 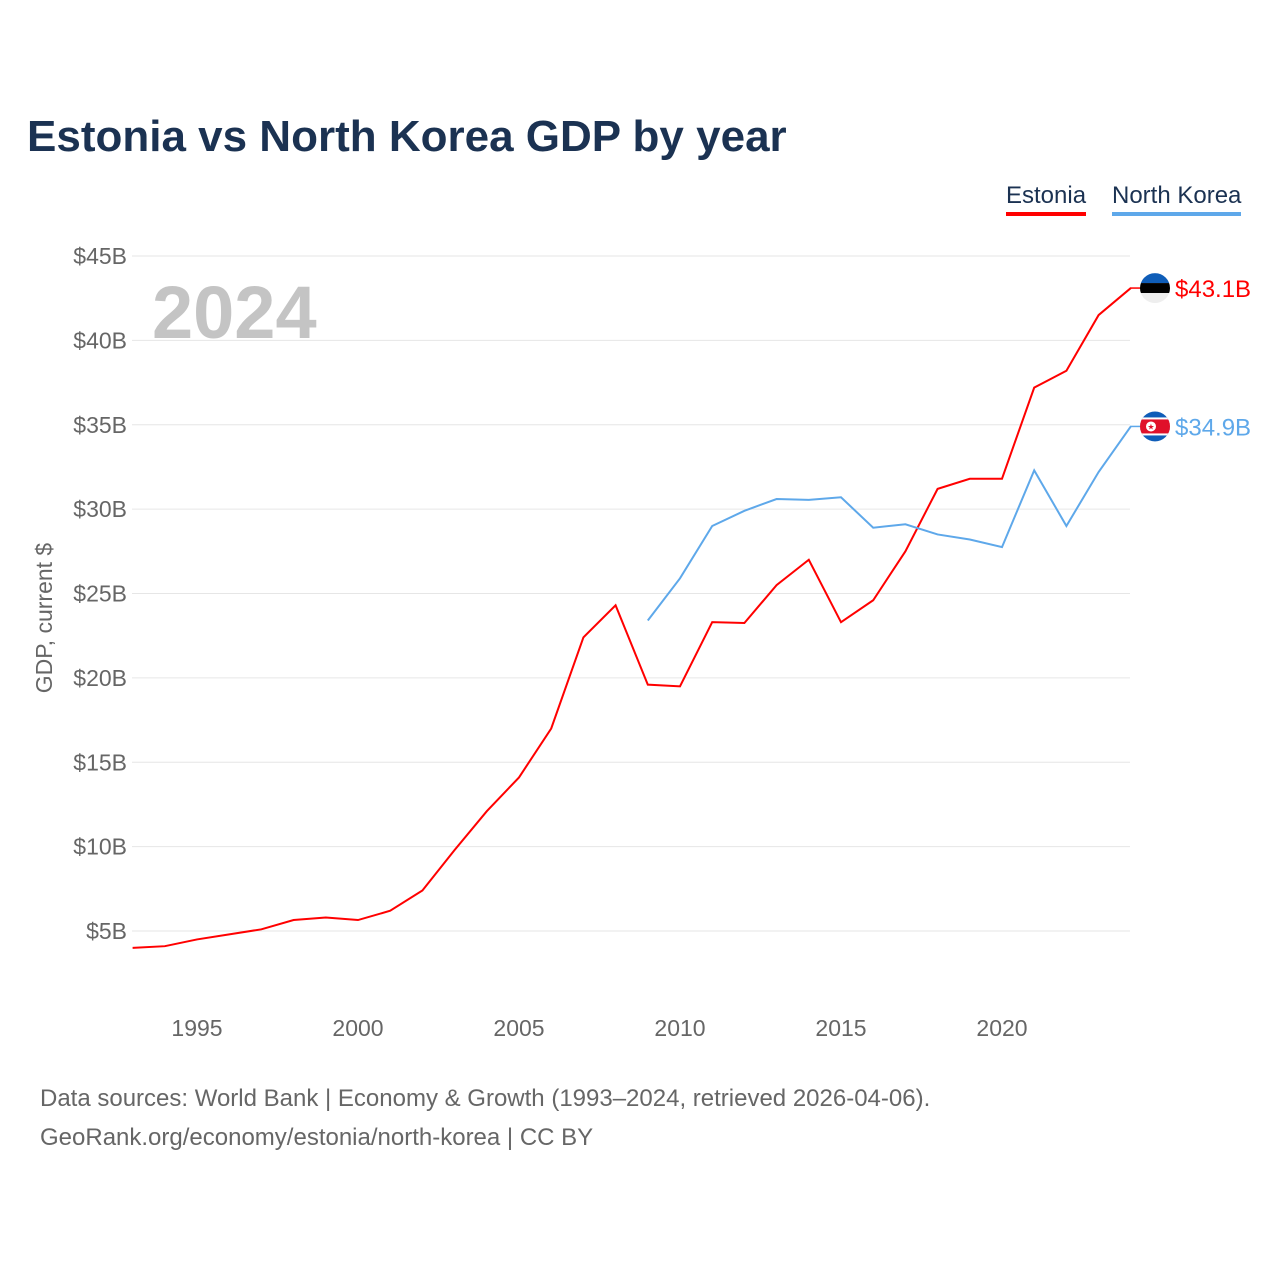 What do you see at coordinates (100, 847) in the screenshot?
I see `y-tick-label: $10B` at bounding box center [100, 847].